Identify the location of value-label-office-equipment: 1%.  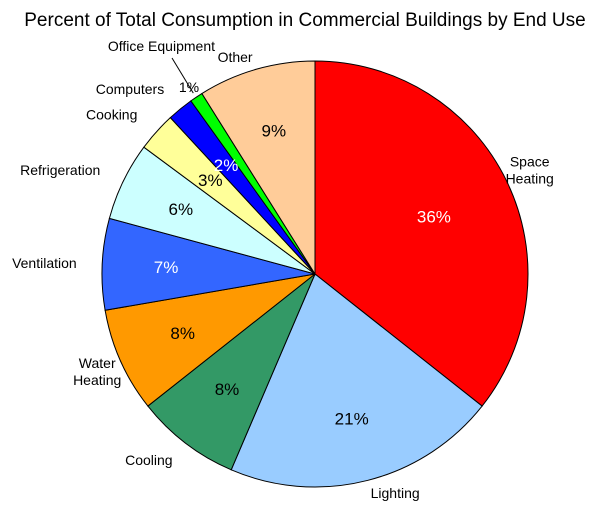
(189, 87).